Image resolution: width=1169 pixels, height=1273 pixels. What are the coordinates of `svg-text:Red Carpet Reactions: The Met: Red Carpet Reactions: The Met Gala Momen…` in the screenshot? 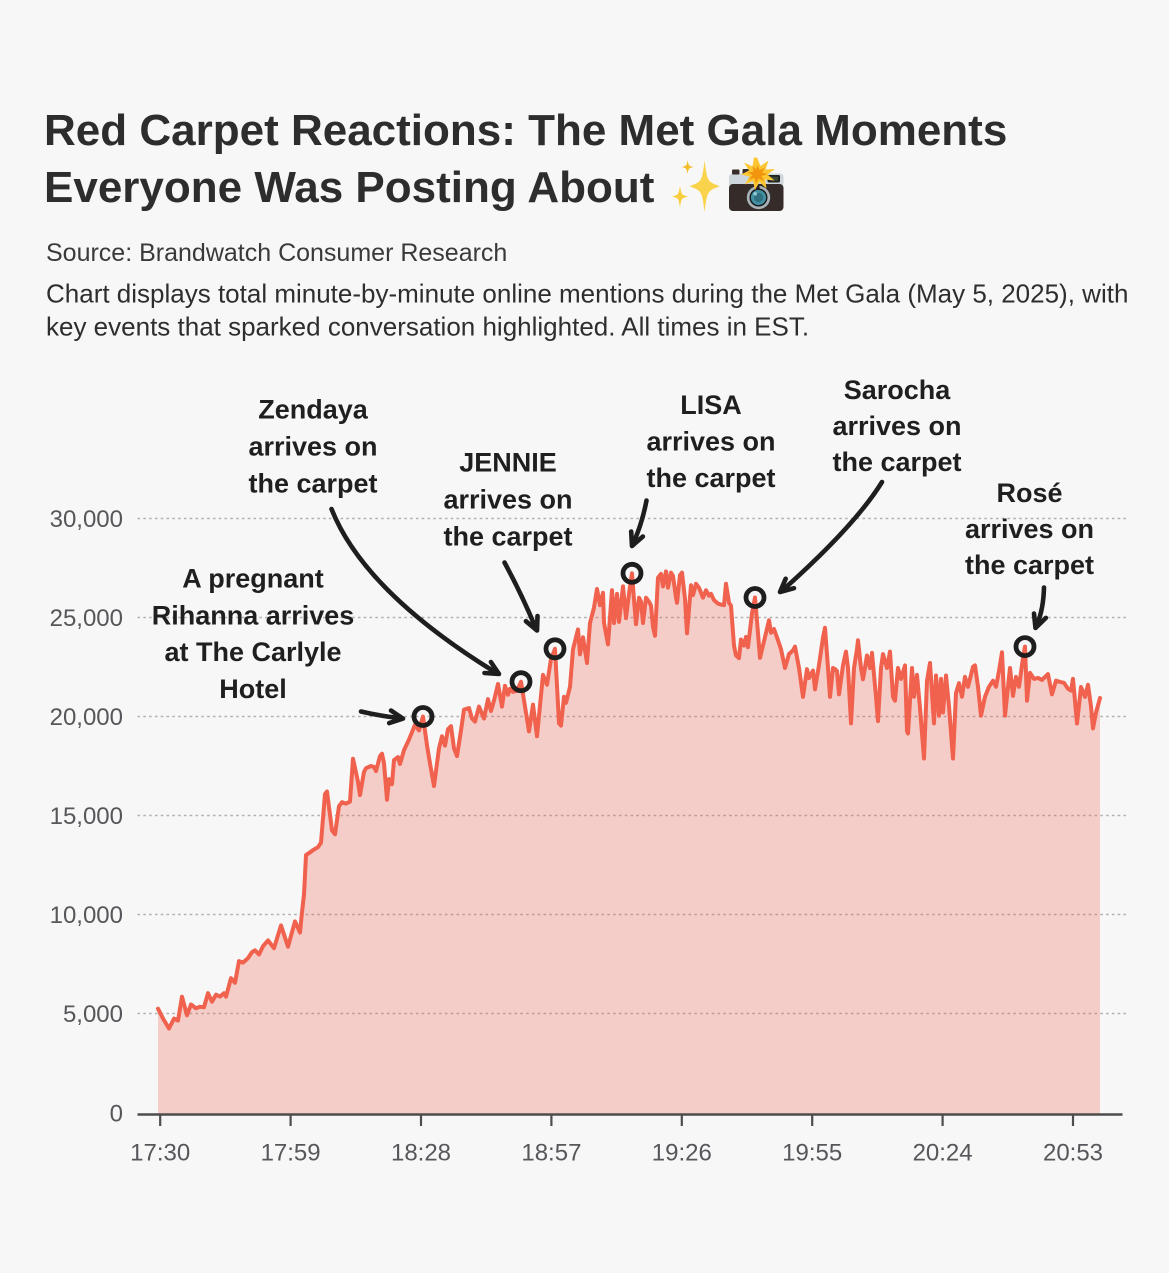 It's located at (525, 130).